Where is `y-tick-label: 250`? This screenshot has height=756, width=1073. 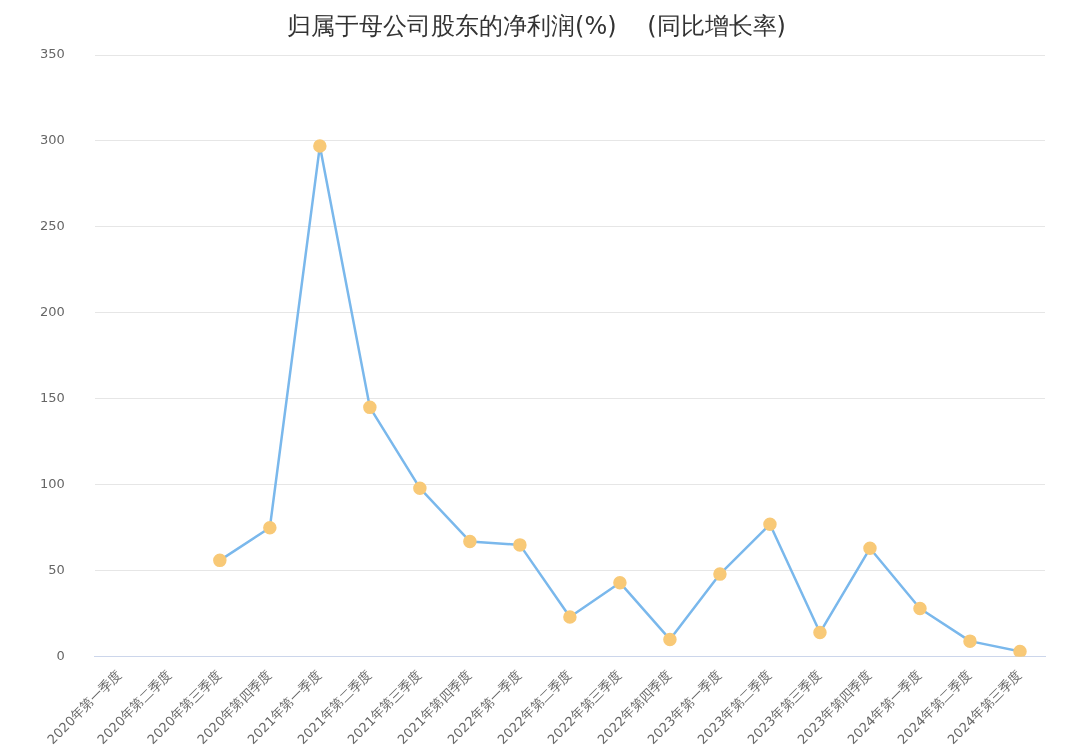 y-tick-label: 250 is located at coordinates (52, 226).